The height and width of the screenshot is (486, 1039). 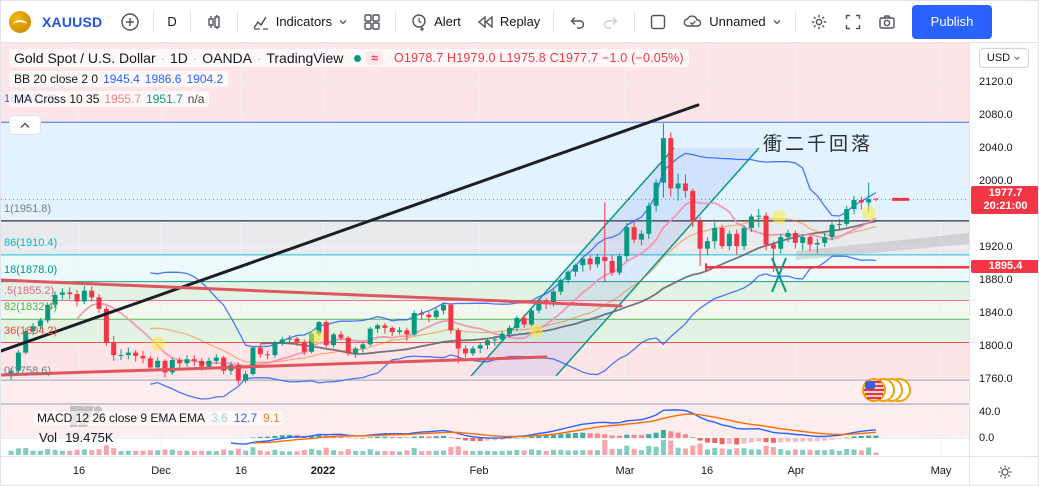 What do you see at coordinates (205, 79) in the screenshot?
I see `bb-lower-value: 1904.2` at bounding box center [205, 79].